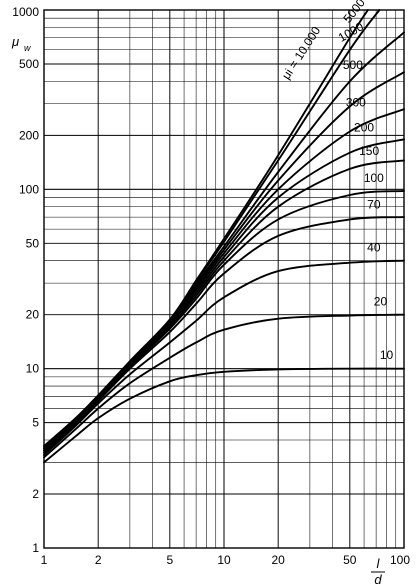 This screenshot has height=588, width=417. Describe the element at coordinates (379, 563) in the screenshot. I see `x-axis-numerator: l` at that location.